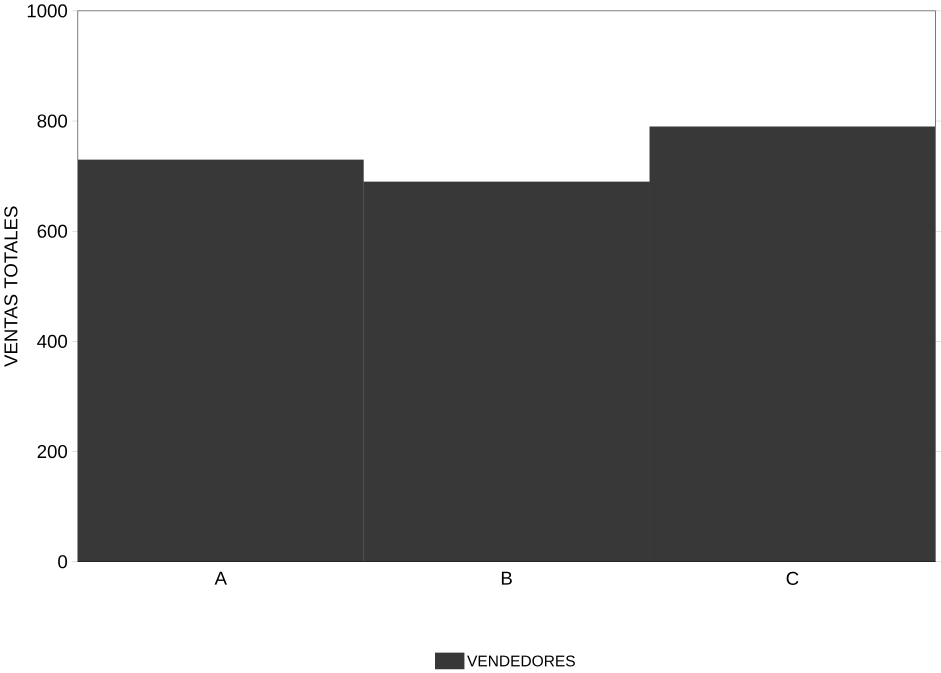 The height and width of the screenshot is (673, 941). What do you see at coordinates (220, 578) in the screenshot?
I see `x-tick-label: A` at bounding box center [220, 578].